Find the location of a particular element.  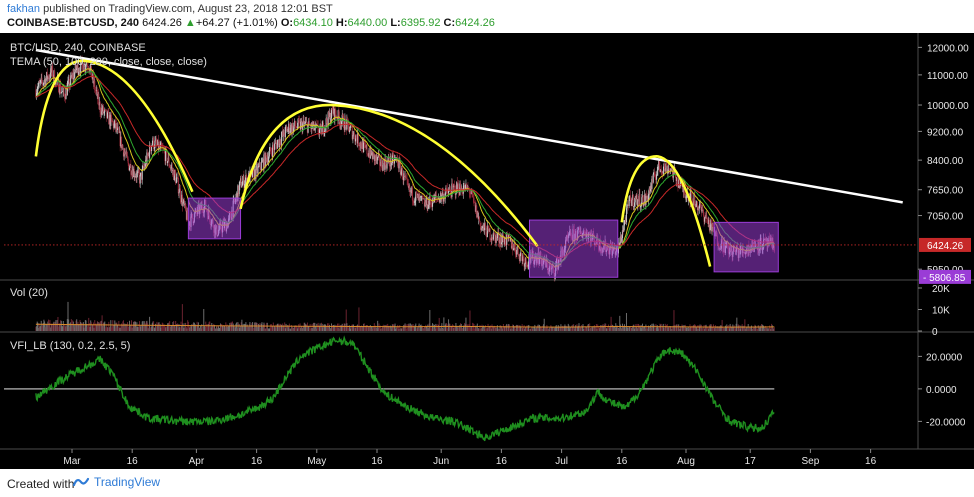

tradingview-brand: TradingView is located at coordinates (127, 482).